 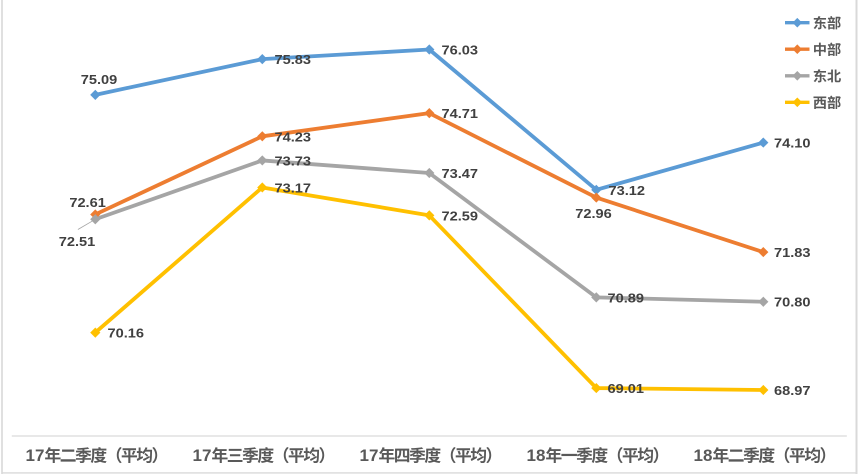 I want to click on svg-text: 73.73, so click(x=293, y=160).